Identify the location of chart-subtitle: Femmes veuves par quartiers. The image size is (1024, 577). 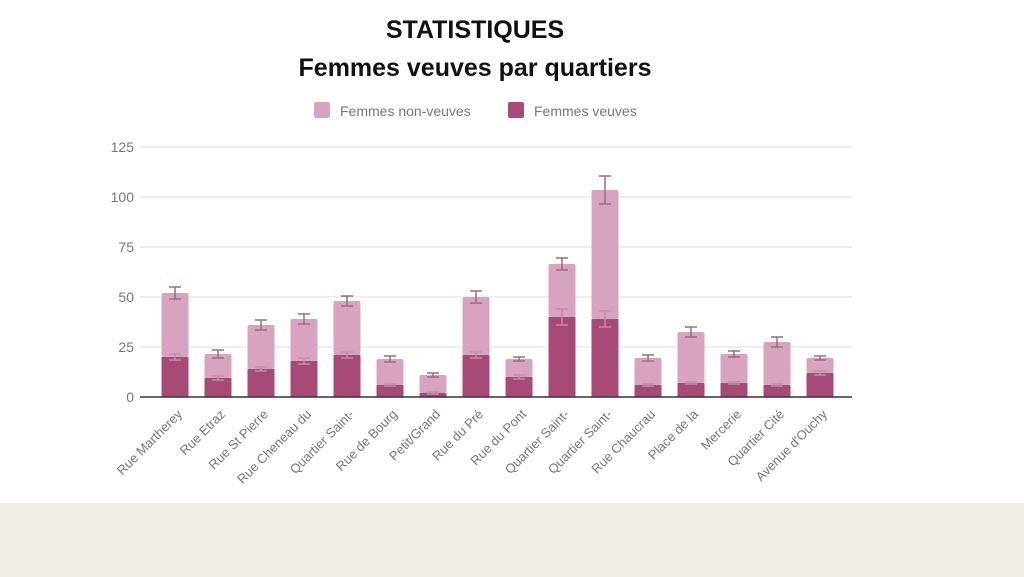
(475, 68).